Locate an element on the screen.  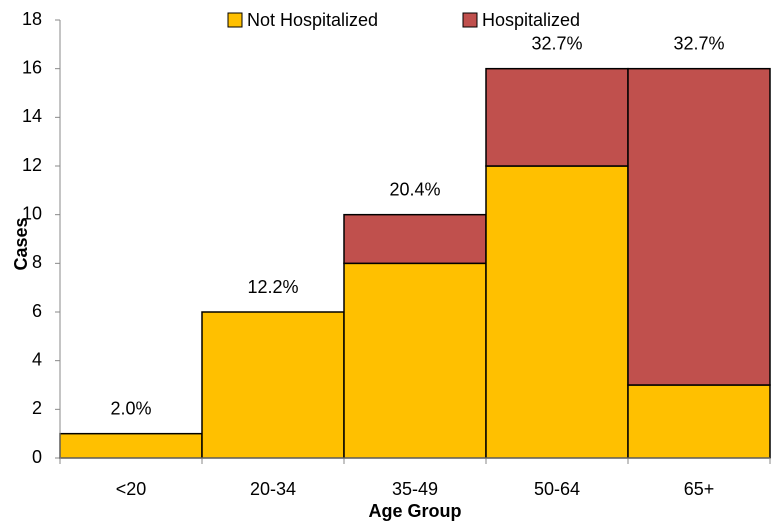
x-tick-label: 50-64 is located at coordinates (557, 489).